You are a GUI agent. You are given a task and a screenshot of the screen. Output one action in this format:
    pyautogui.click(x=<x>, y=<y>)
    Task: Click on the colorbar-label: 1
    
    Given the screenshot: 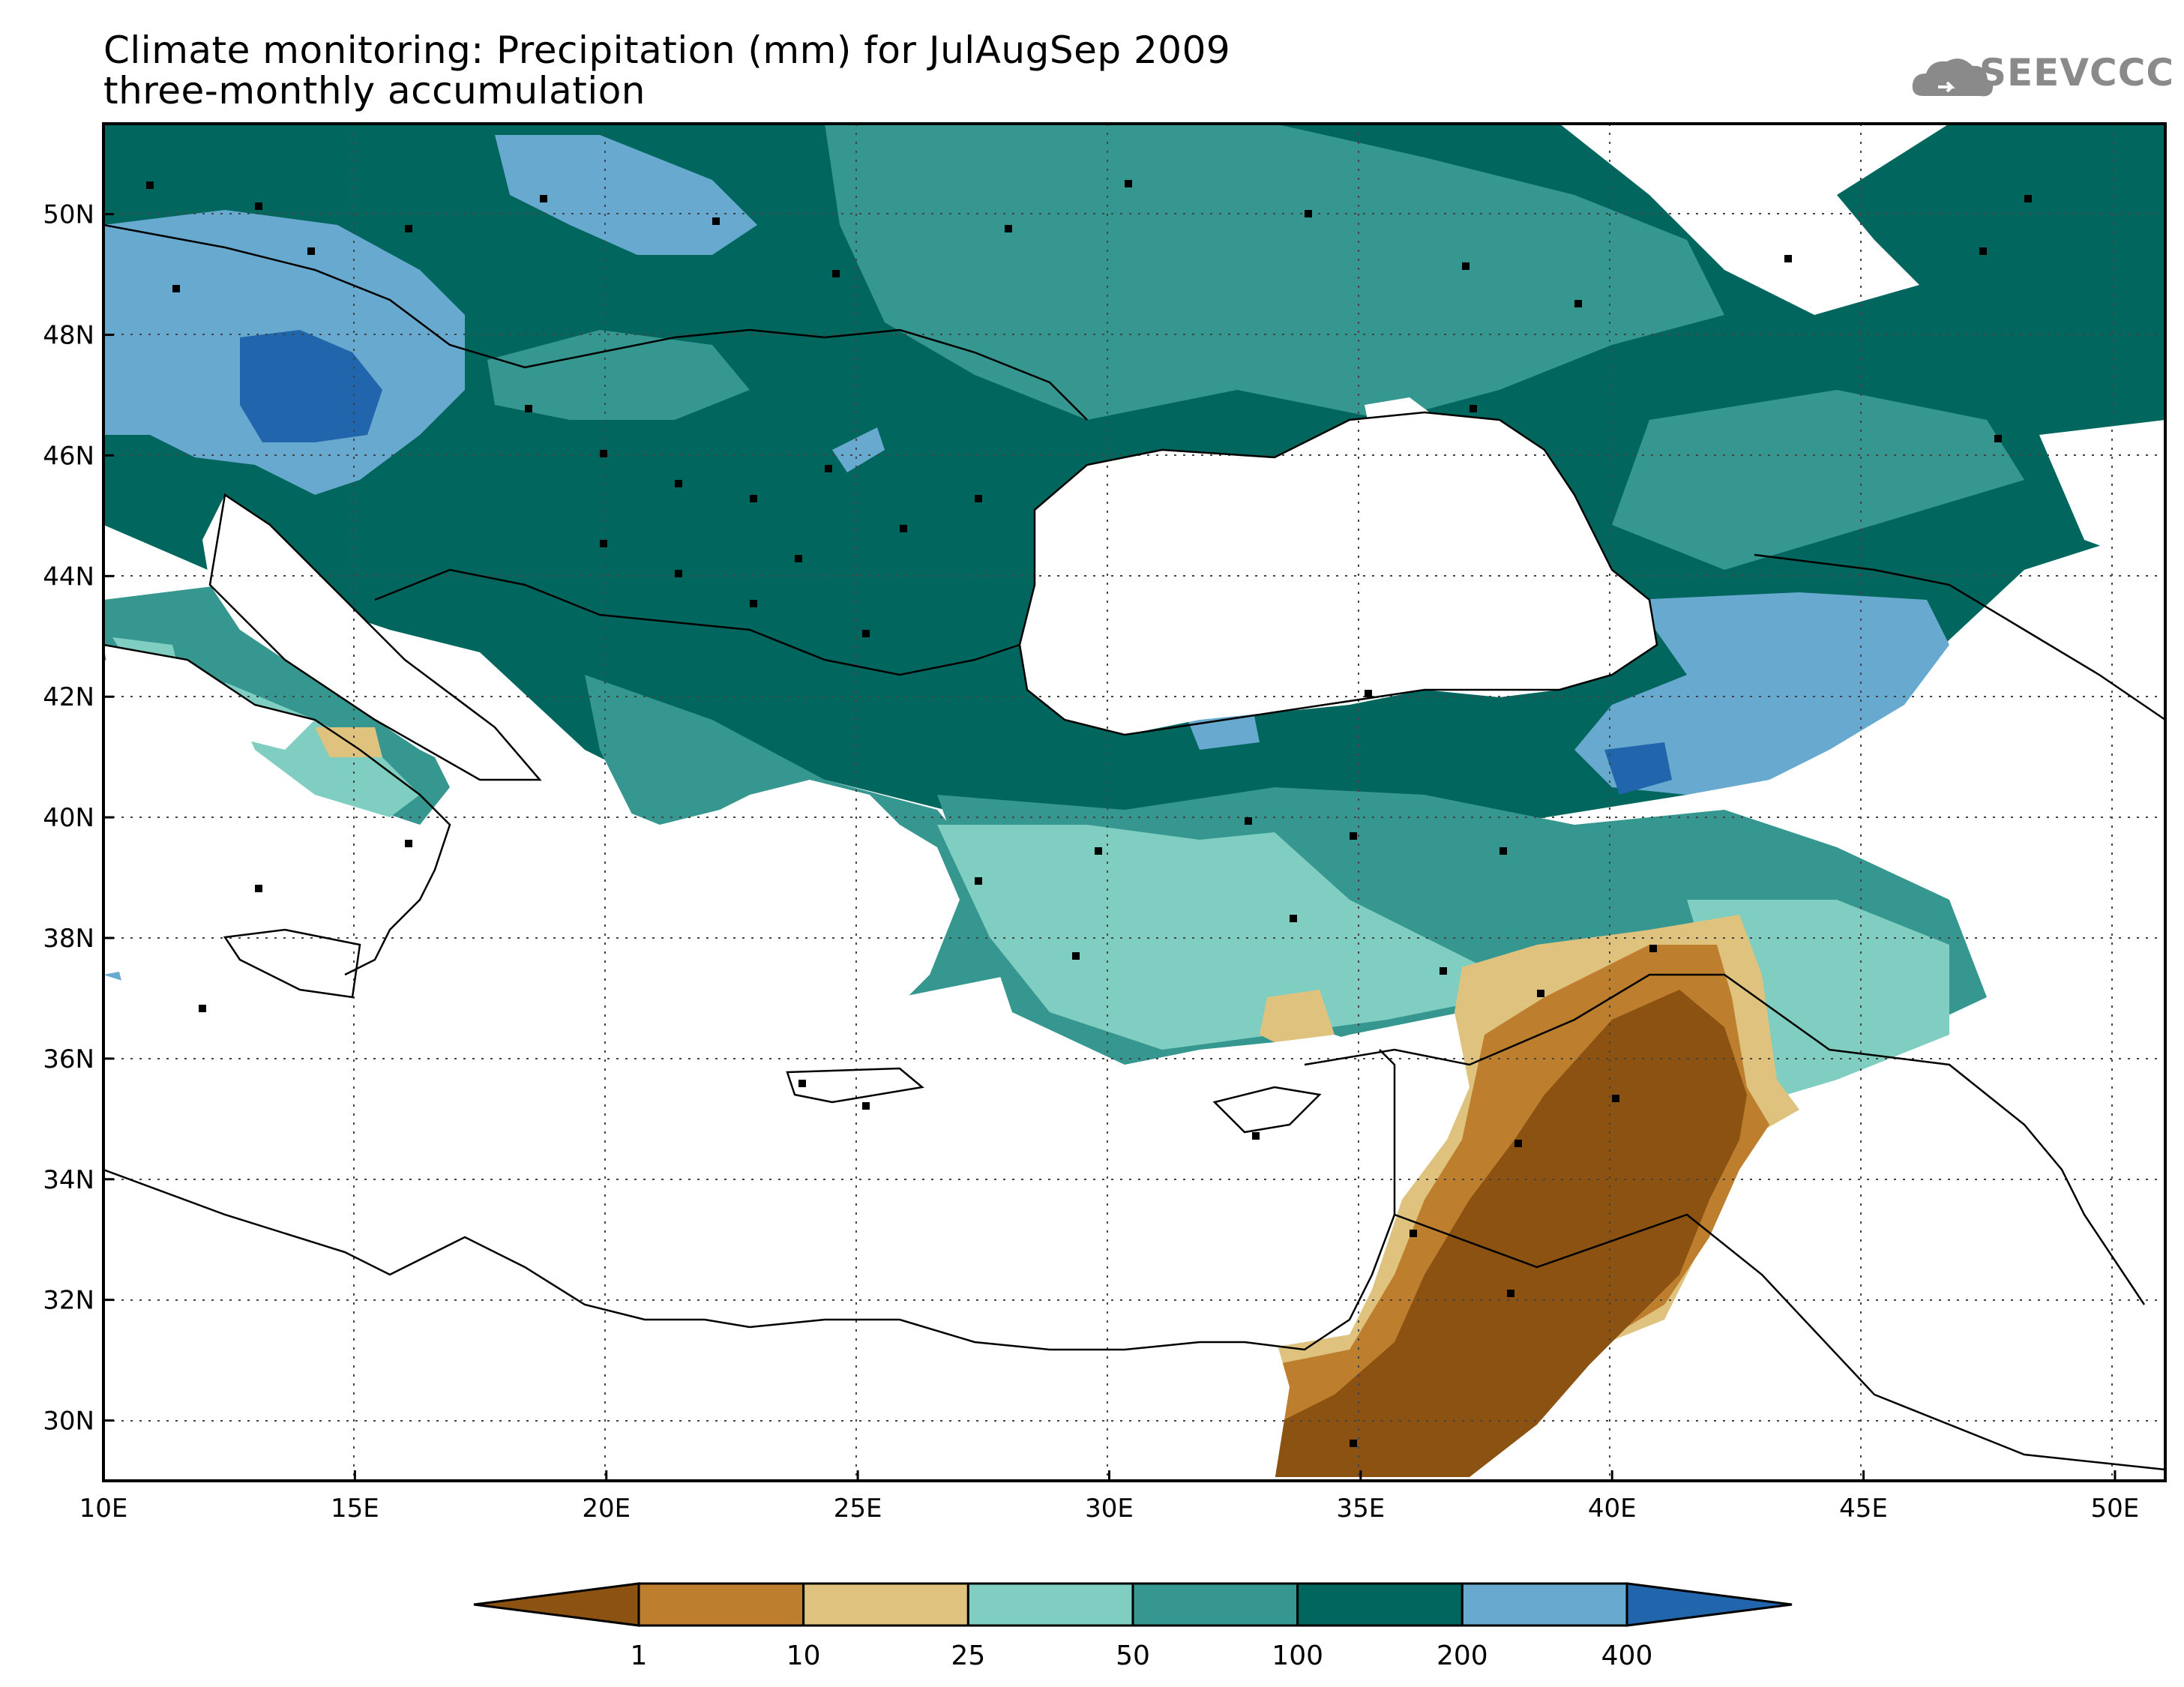 What is the action you would take?
    pyautogui.click(x=639, y=1656)
    